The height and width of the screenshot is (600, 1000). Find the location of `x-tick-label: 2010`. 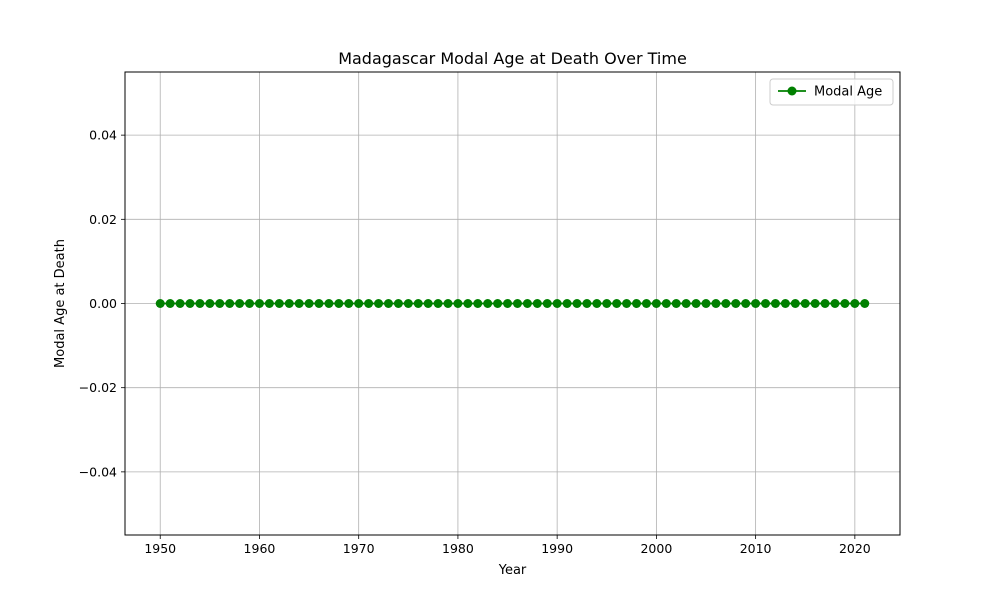

x-tick-label: 2010 is located at coordinates (756, 548).